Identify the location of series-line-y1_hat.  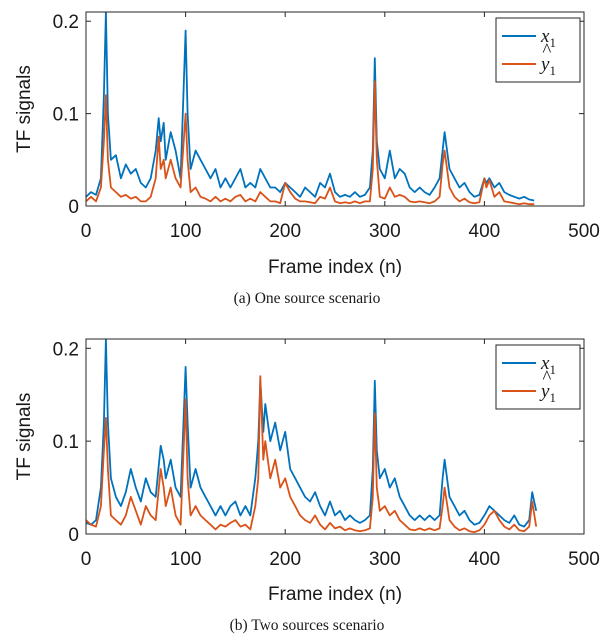
(310, 143).